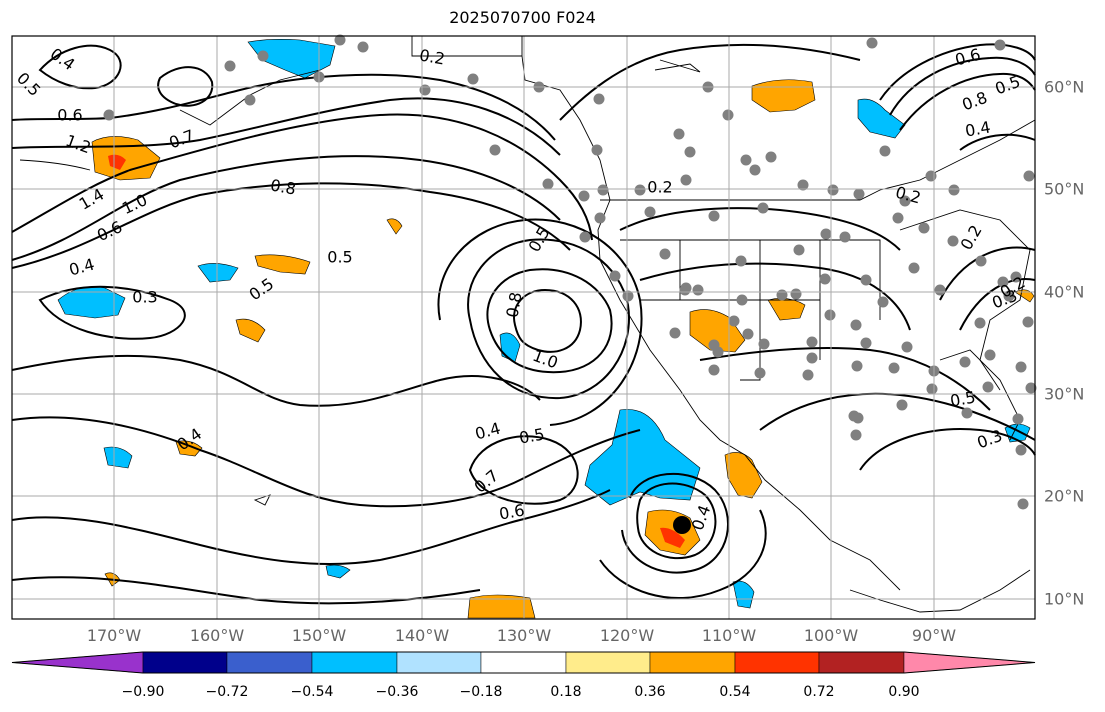  Describe the element at coordinates (524, 635) in the screenshot. I see `longitude-label: 130°W` at that location.